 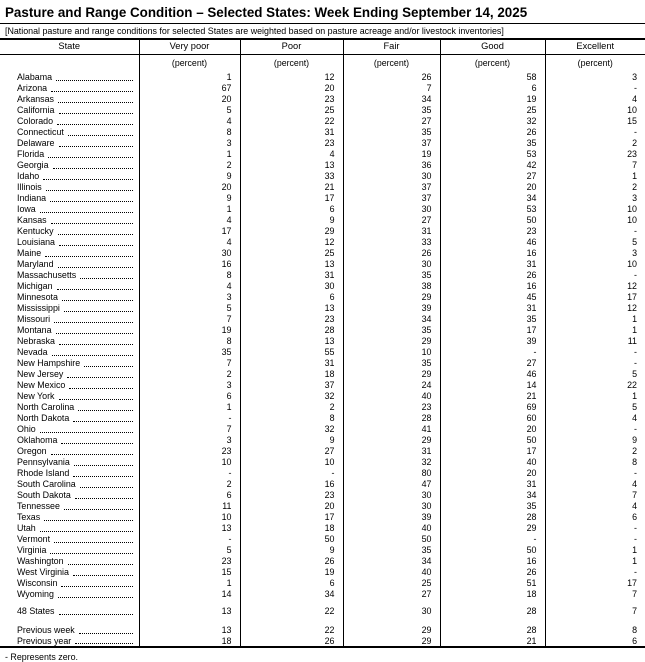 What do you see at coordinates (391, 484) in the screenshot?
I see `value-cell: 47` at bounding box center [391, 484].